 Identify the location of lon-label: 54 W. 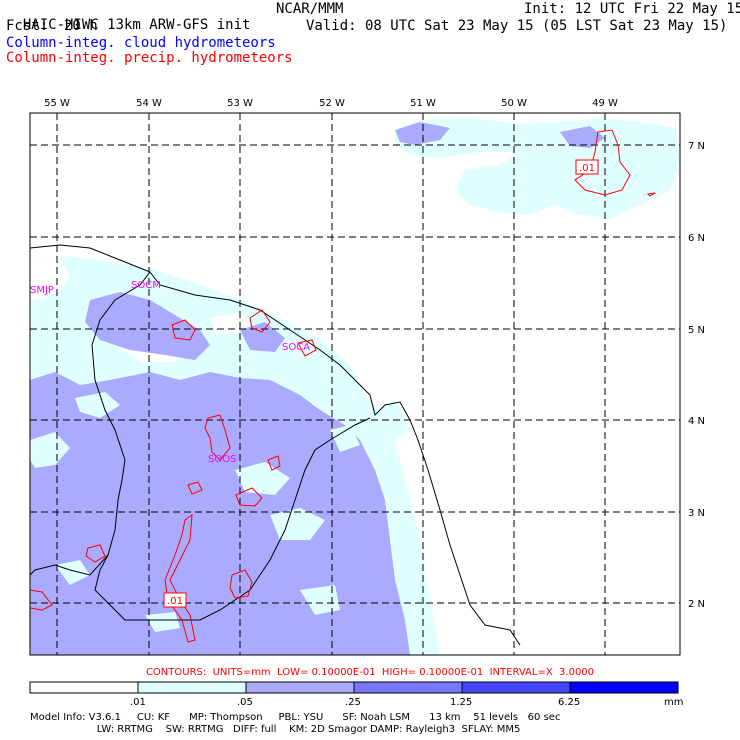
(149, 103).